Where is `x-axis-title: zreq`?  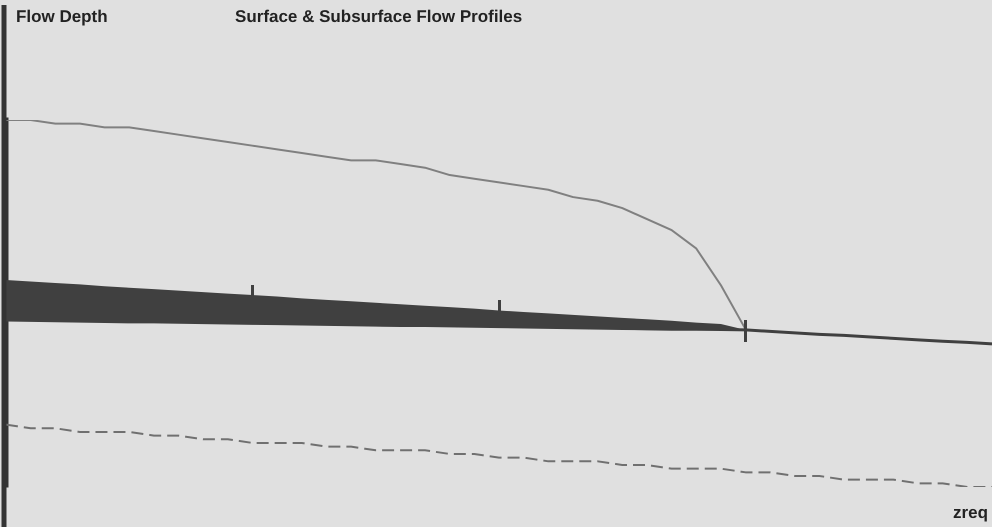
x-axis-title: zreq is located at coordinates (970, 513).